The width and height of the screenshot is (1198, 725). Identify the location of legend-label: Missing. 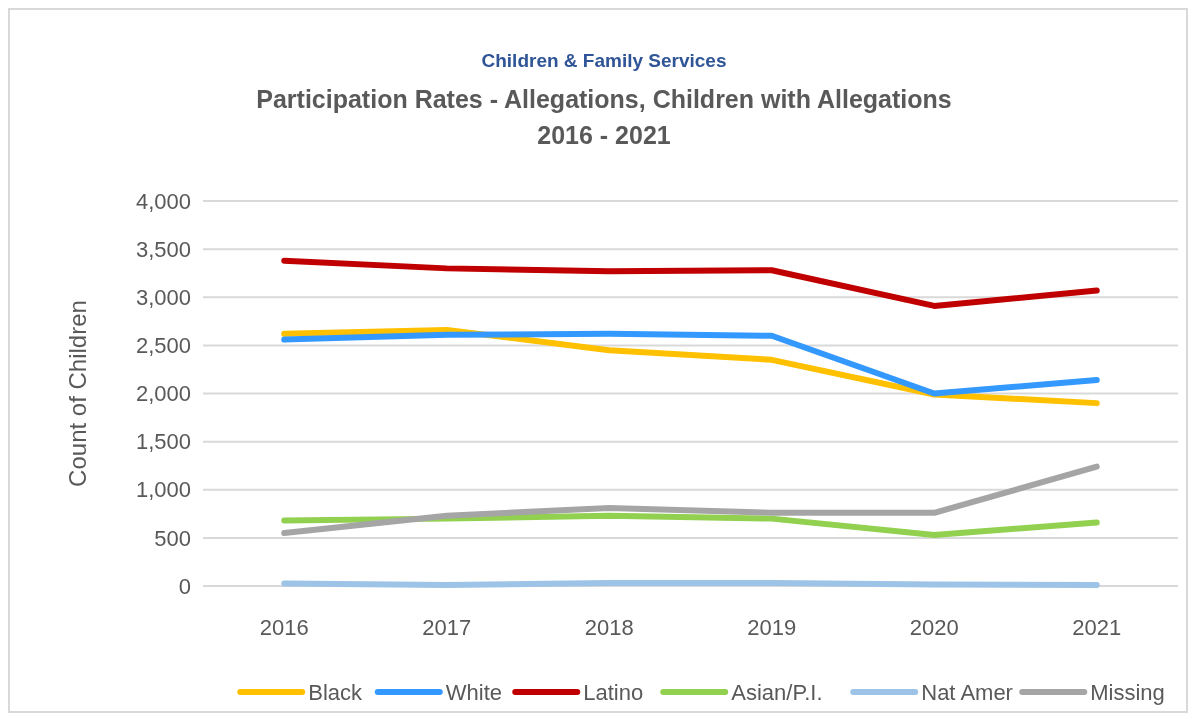
(1127, 692).